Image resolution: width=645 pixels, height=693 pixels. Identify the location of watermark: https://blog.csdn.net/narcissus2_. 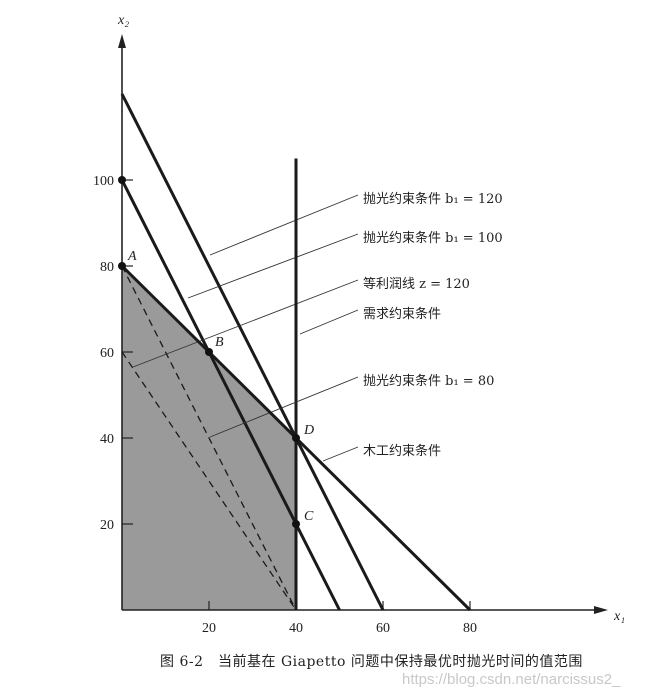
(511, 679).